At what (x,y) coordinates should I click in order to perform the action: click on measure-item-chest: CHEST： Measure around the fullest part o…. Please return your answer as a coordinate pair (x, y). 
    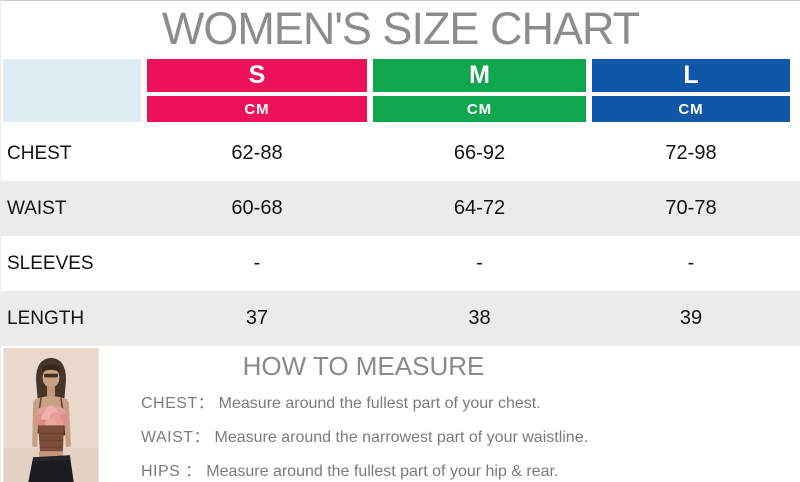
    Looking at the image, I should click on (470, 404).